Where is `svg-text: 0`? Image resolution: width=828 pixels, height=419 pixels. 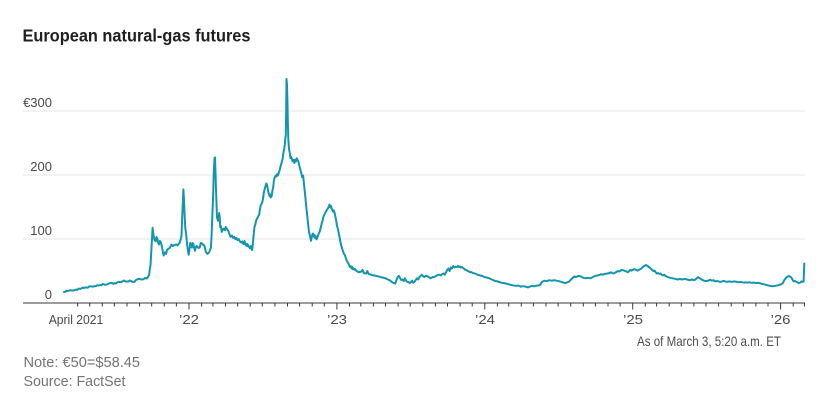
svg-text: 0 is located at coordinates (48, 294).